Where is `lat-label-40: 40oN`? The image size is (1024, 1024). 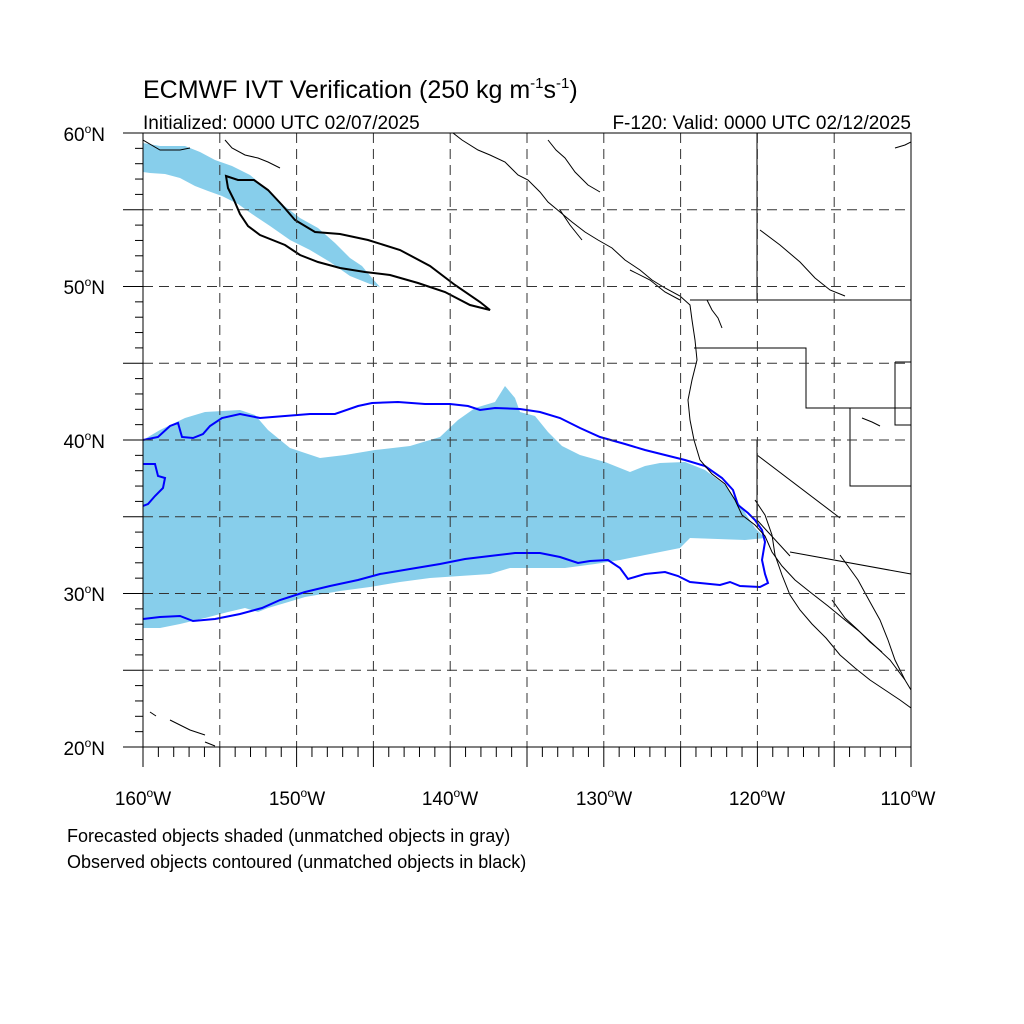 lat-label-40: 40oN is located at coordinates (84, 441).